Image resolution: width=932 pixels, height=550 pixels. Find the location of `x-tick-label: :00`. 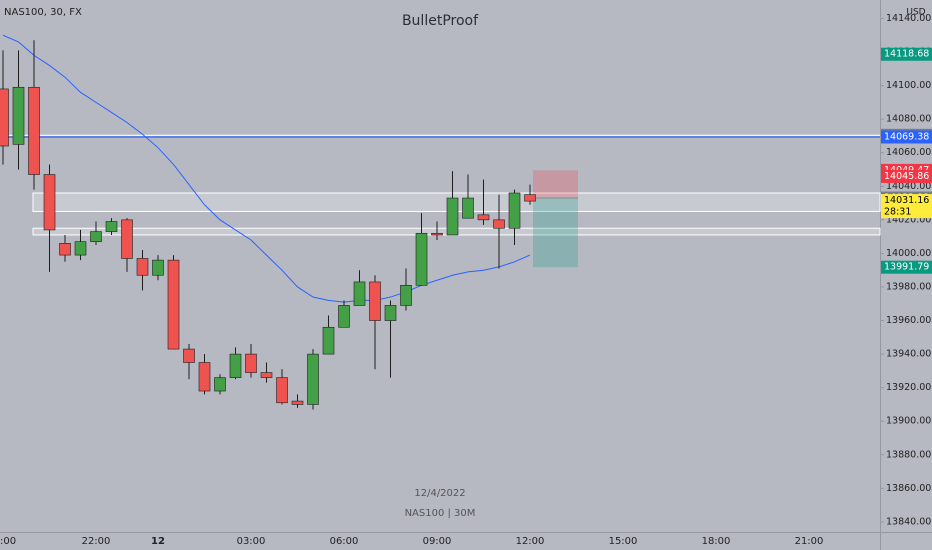

x-tick-label: :00 is located at coordinates (8, 541).